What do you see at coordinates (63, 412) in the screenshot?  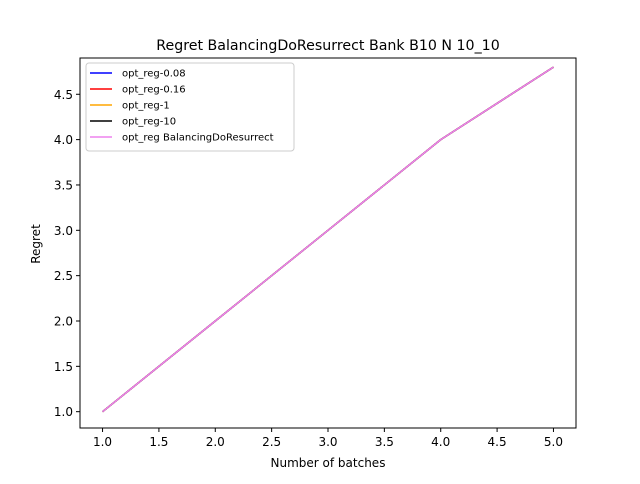 I see `y-tick-label: 1.0` at bounding box center [63, 412].